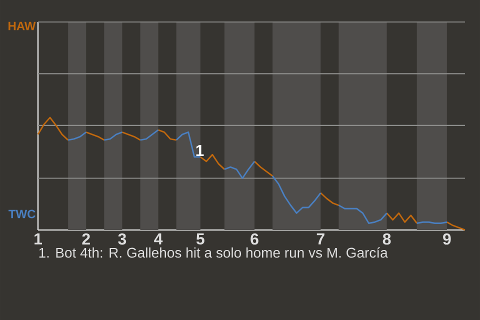 The width and height of the screenshot is (480, 320). What do you see at coordinates (320, 238) in the screenshot?
I see `x-tick-label: 7` at bounding box center [320, 238].